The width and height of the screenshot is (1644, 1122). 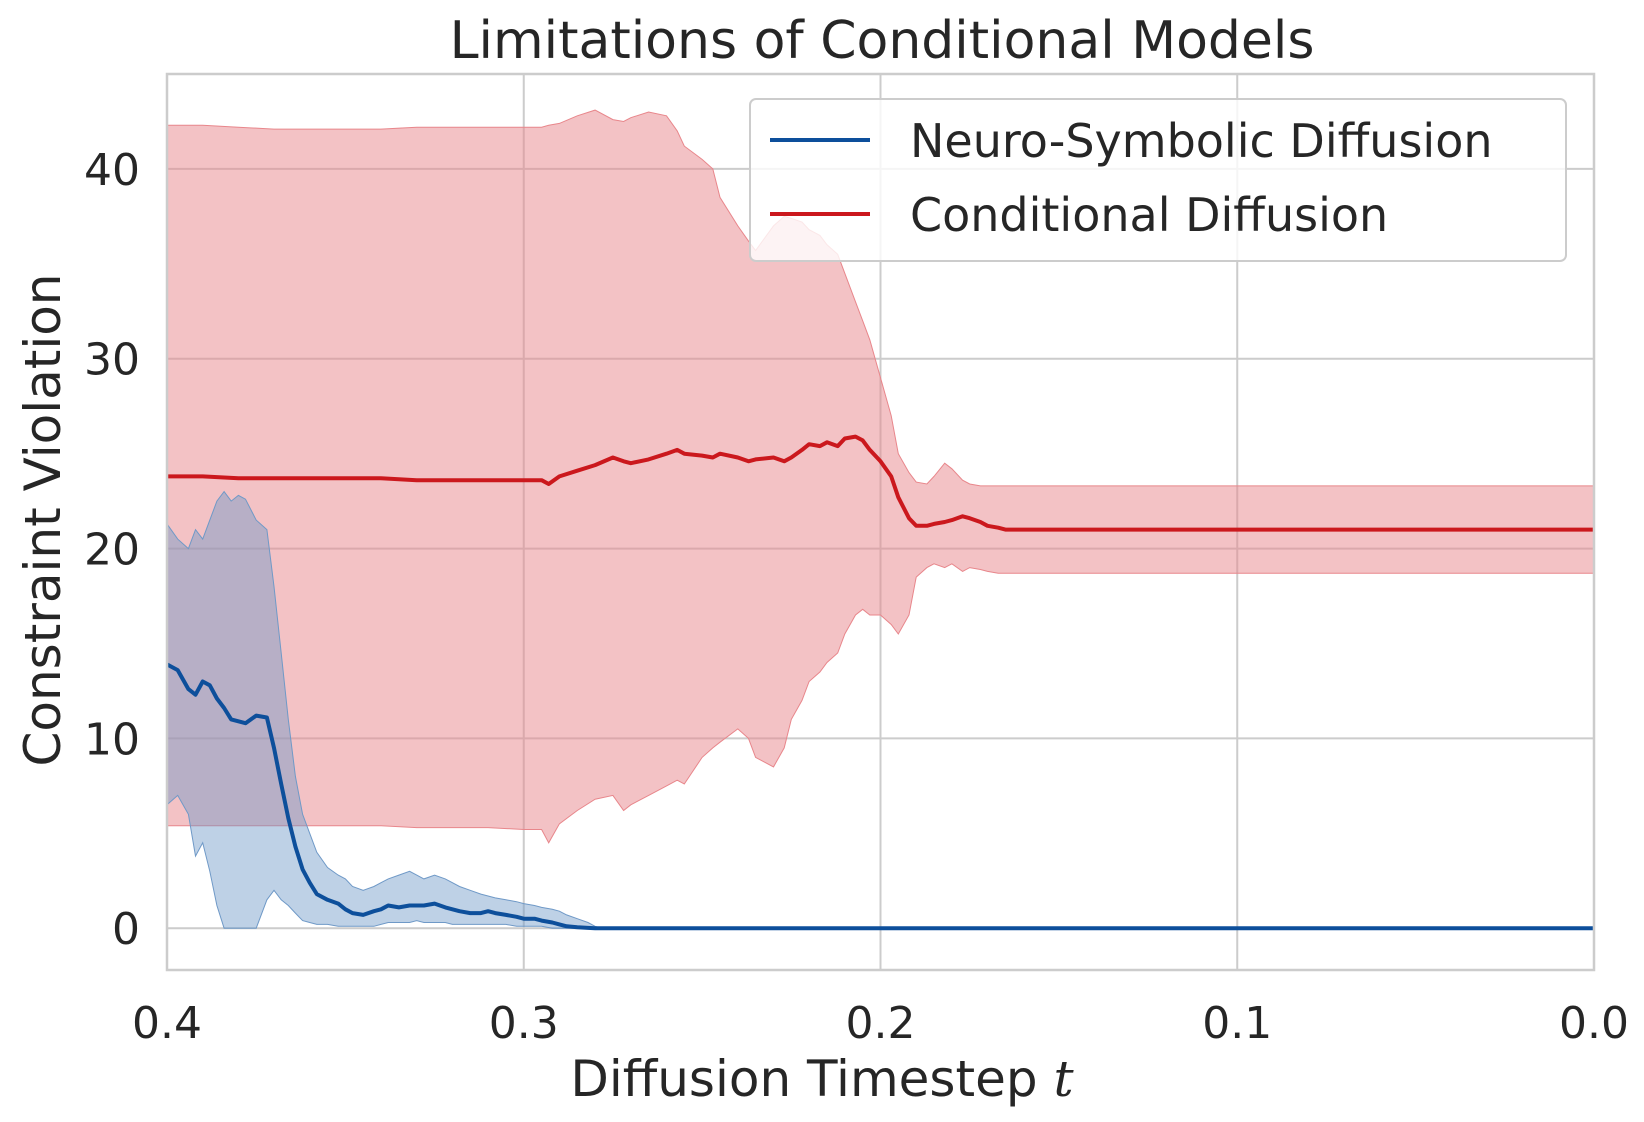 I want to click on y-tick-label: 20, so click(x=112, y=550).